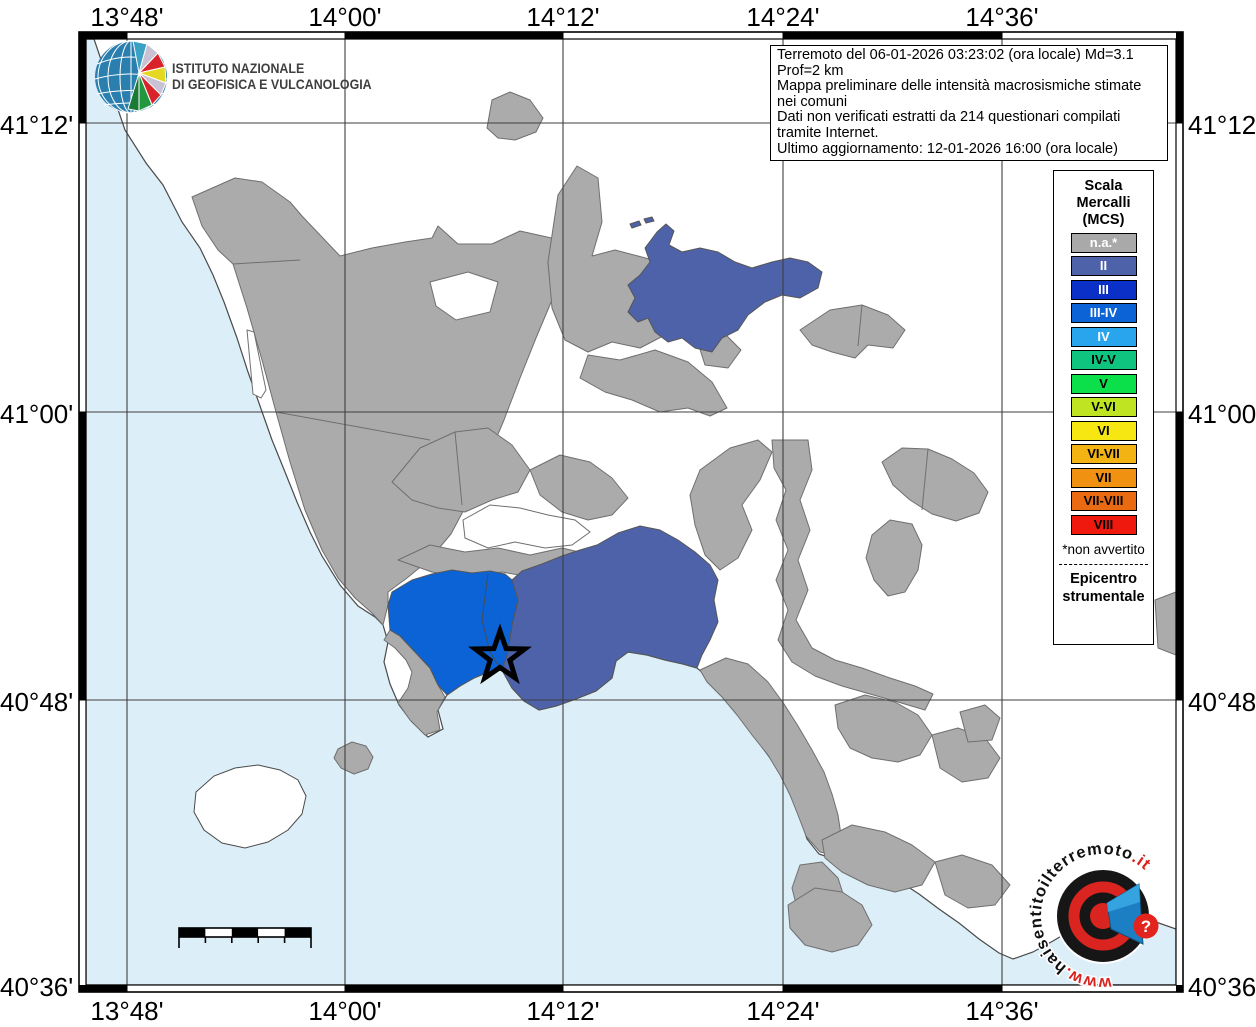 The height and width of the screenshot is (1027, 1256). Describe the element at coordinates (37, 125) in the screenshot. I see `lat-label-left-0: 41°12'` at that location.